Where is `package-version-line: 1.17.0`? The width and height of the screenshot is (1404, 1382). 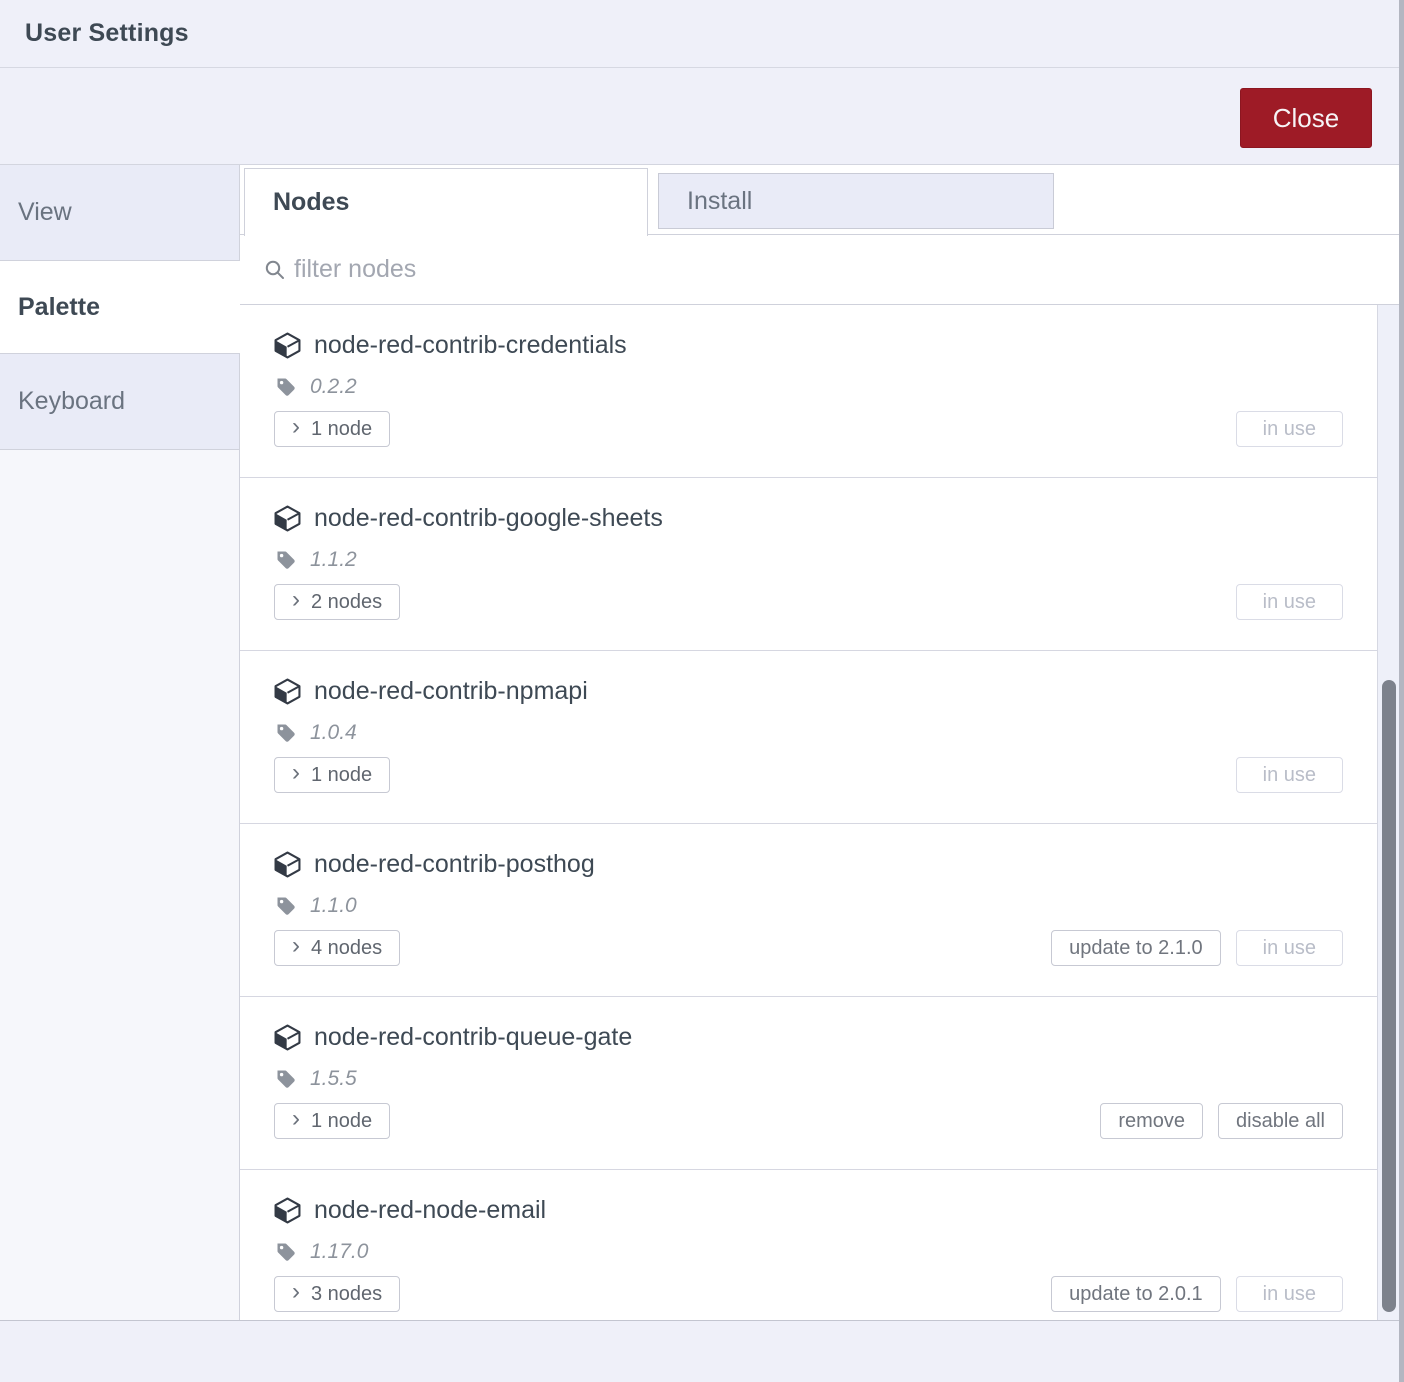 package-version-line: 1.17.0 is located at coordinates (825, 1252).